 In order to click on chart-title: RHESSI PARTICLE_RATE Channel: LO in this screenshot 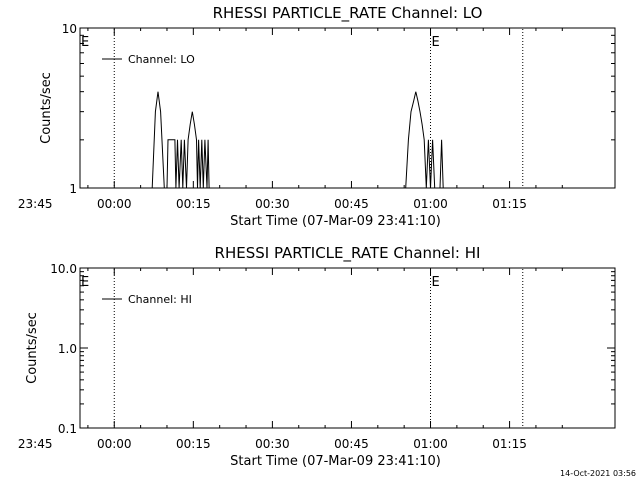, I will do `click(348, 13)`.